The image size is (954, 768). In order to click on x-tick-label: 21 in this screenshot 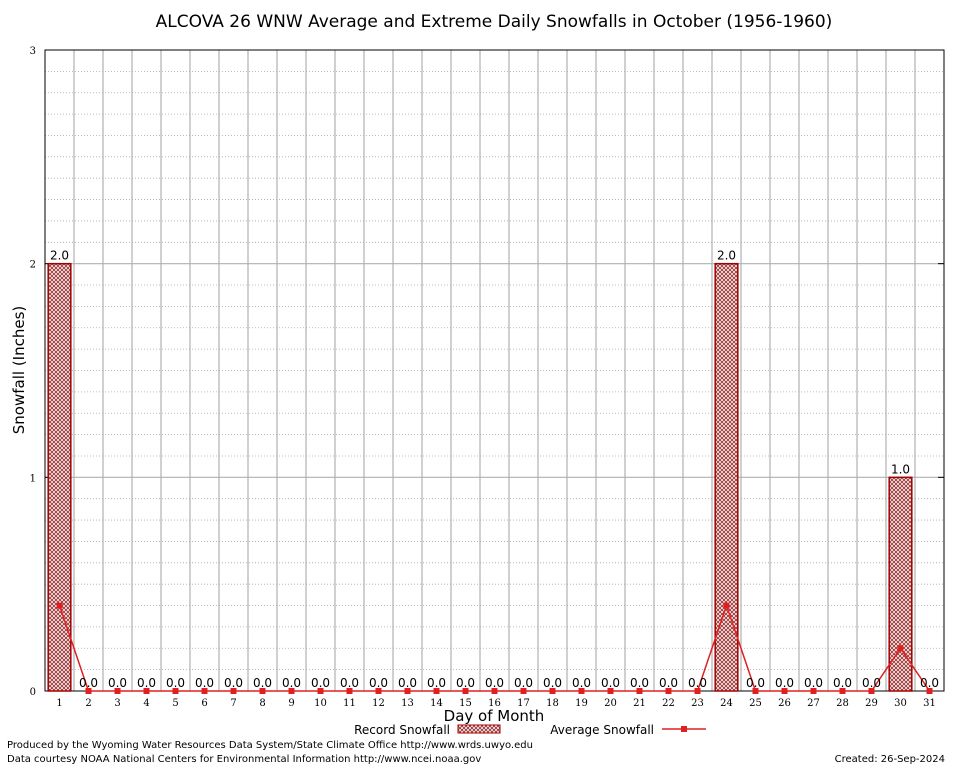, I will do `click(639, 703)`.